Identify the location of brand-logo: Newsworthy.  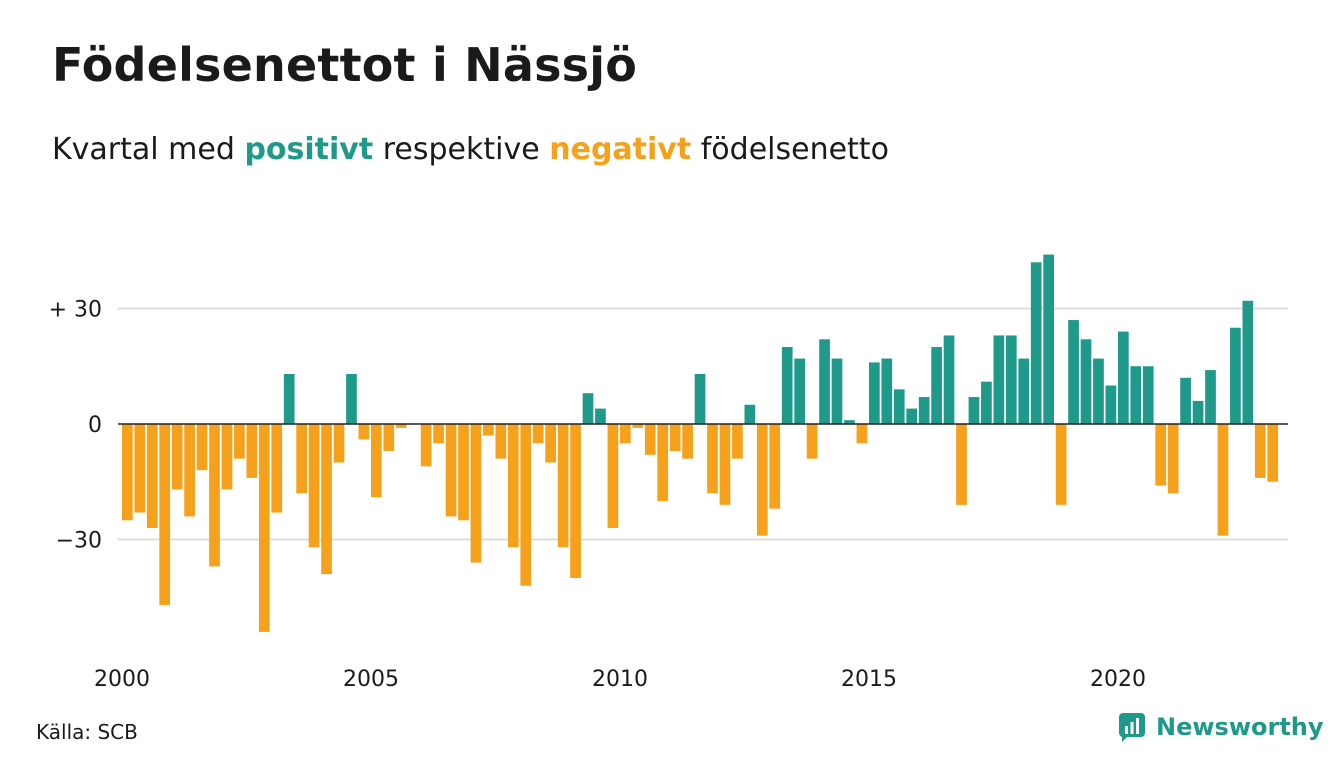
(1221, 727).